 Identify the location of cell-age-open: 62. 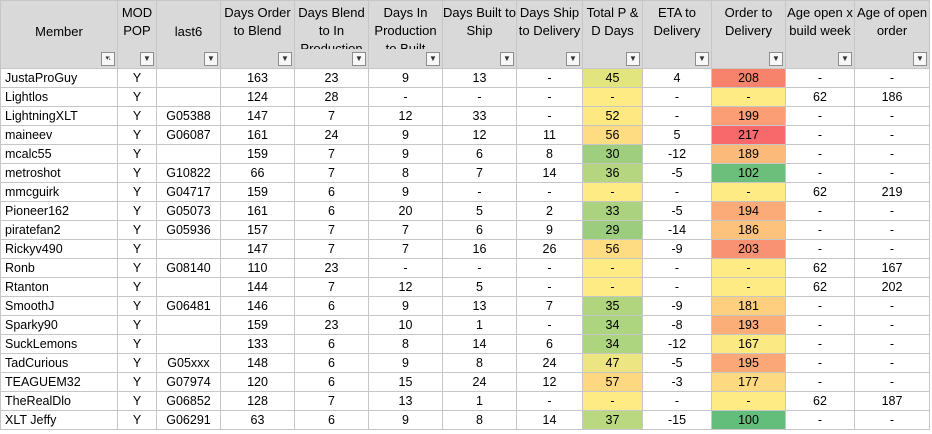
(820, 287).